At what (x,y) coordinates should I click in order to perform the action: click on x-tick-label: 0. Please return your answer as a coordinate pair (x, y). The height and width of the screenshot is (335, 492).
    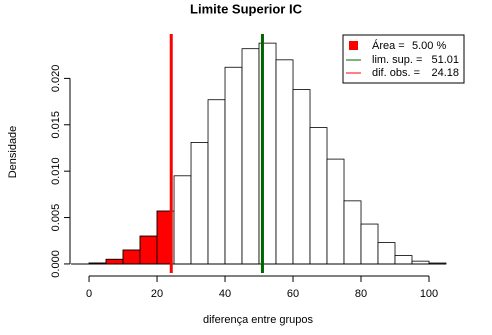
    Looking at the image, I should click on (89, 294).